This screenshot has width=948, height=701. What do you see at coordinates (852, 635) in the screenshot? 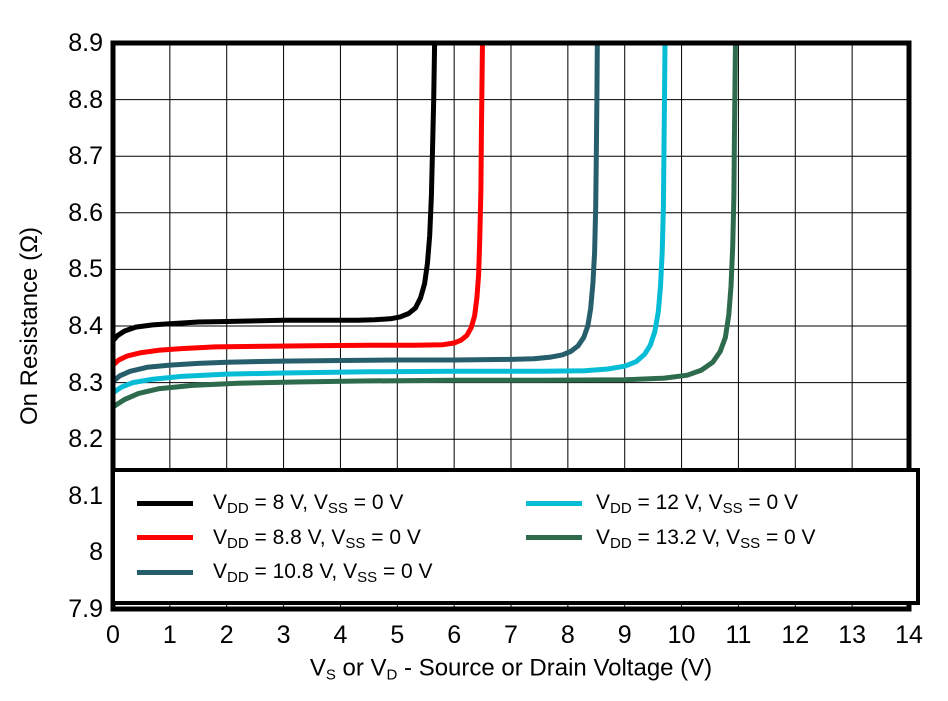
I see `x-tick-label: 13` at bounding box center [852, 635].